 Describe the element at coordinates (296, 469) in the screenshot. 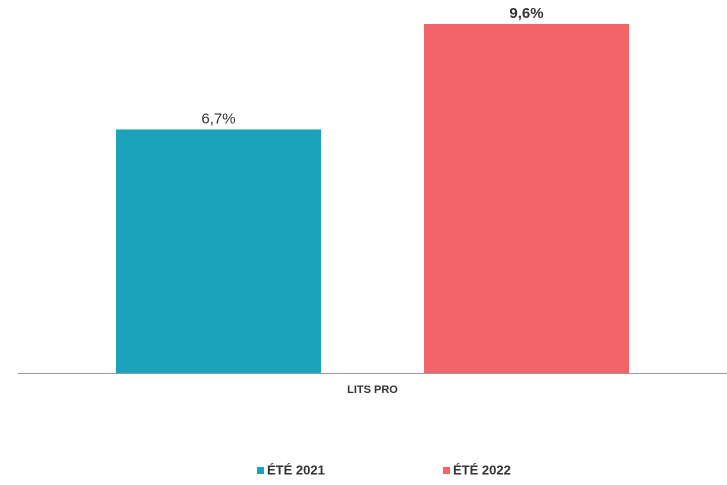

I see `legend-label: ÉTÉ 2021` at that location.